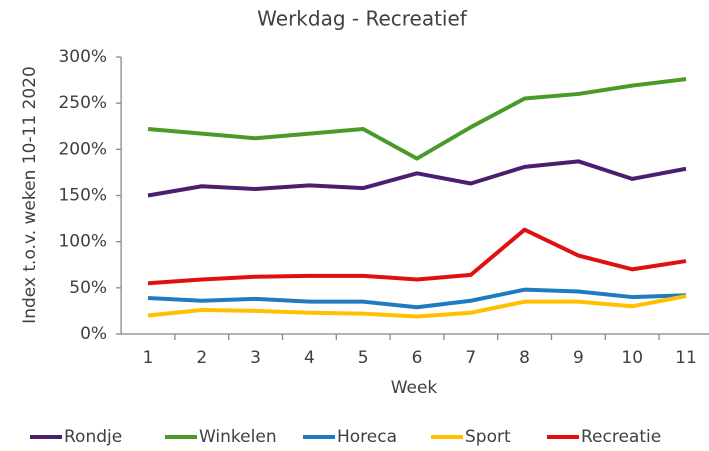  I want to click on x-axis-title: Week, so click(414, 388).